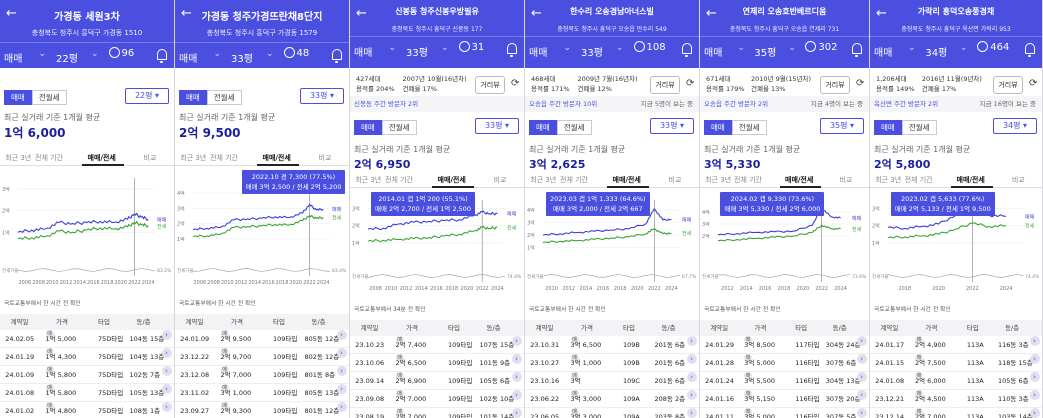 This screenshot has height=418, width=1043. Describe the element at coordinates (437, 104) in the screenshot. I see `visitor-rank-bar: 신봉동 주간 방문자 2위` at that location.